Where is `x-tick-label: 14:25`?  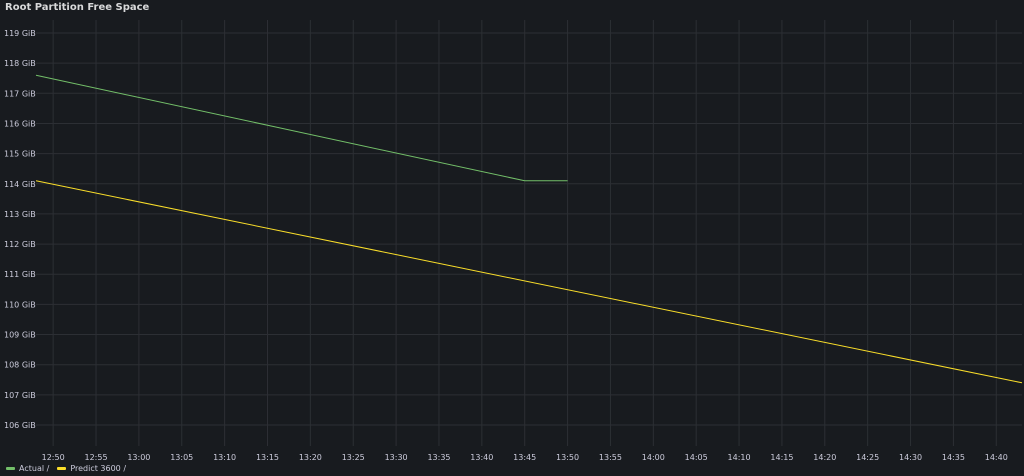 x-tick-label: 14:25 is located at coordinates (867, 457).